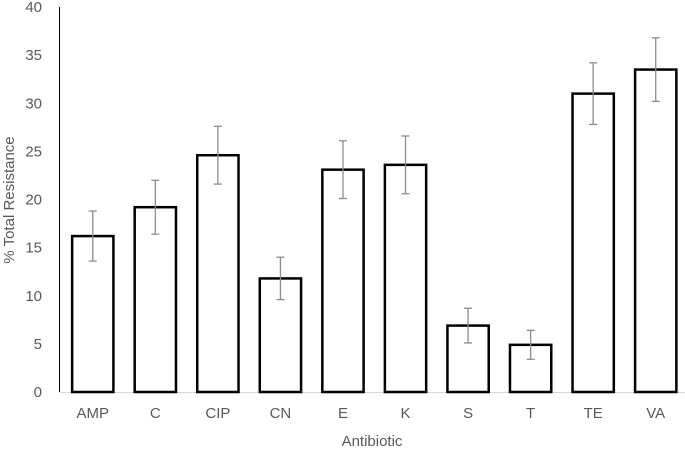 The width and height of the screenshot is (685, 451). What do you see at coordinates (343, 281) in the screenshot?
I see `bar-e` at bounding box center [343, 281].